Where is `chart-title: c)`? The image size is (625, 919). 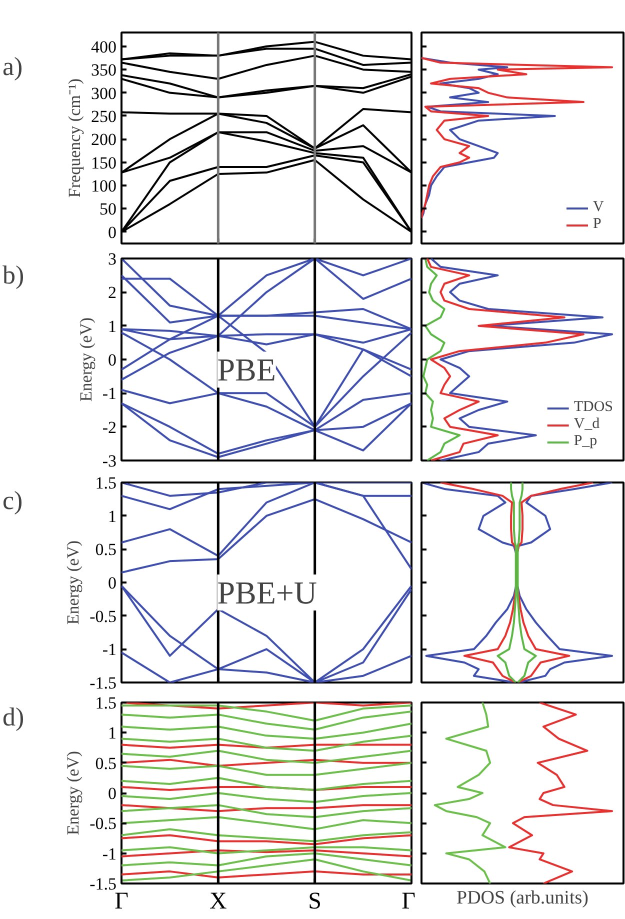
chart-title: c) is located at coordinates (12, 501).